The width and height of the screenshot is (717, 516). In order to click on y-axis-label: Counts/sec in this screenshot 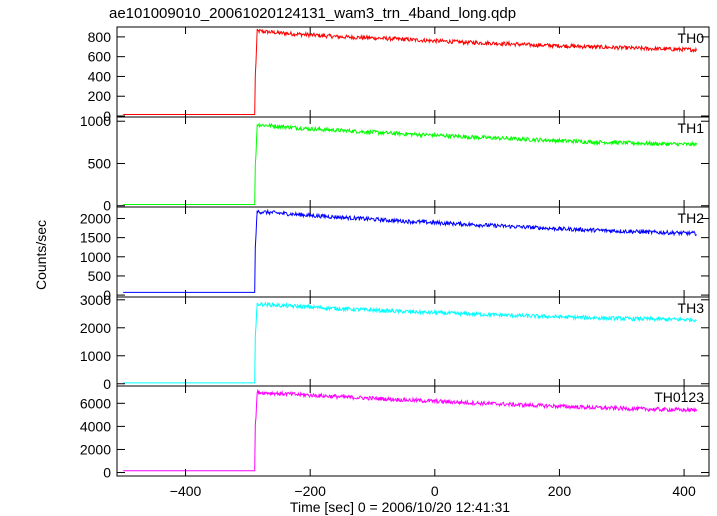, I will do `click(41, 255)`.